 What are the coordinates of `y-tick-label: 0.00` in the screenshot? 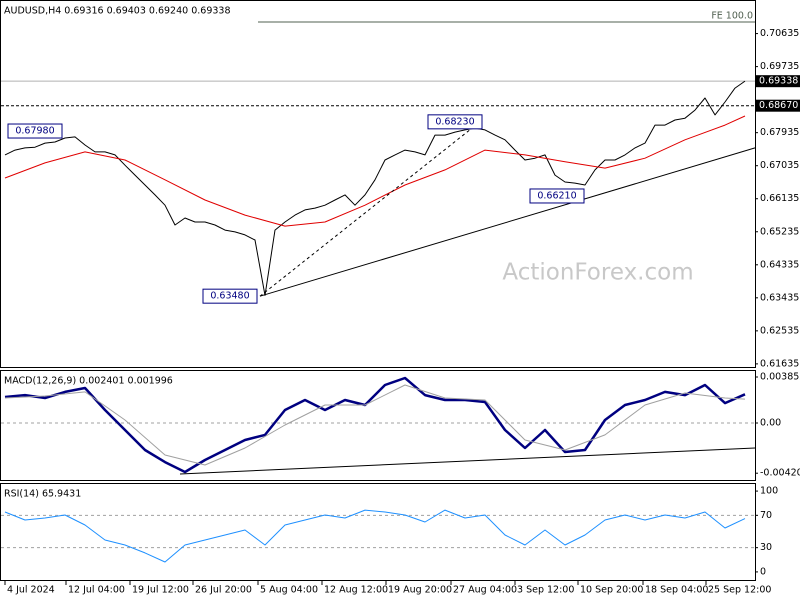 It's located at (770, 422).